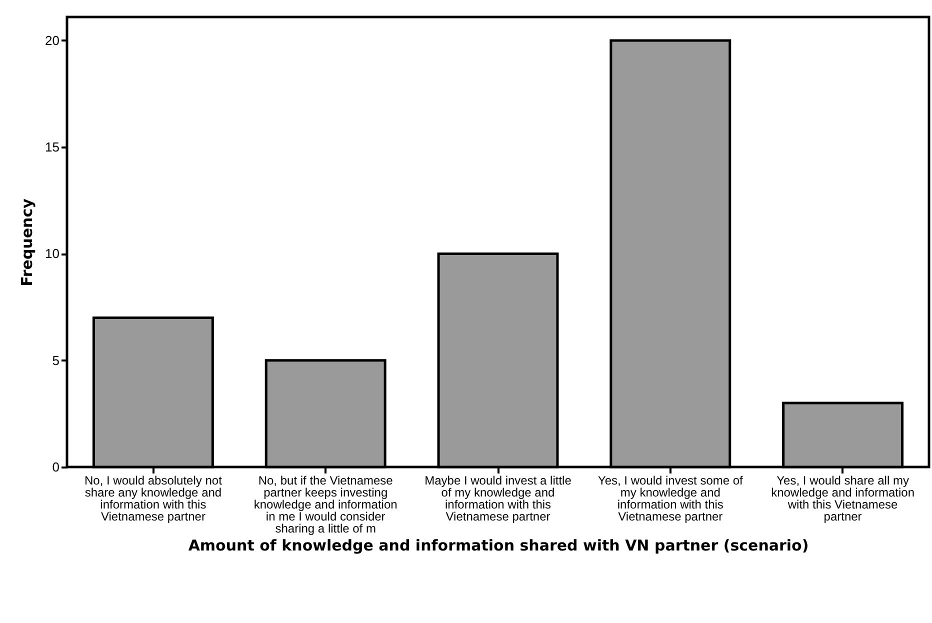 The width and height of the screenshot is (932, 623). Describe the element at coordinates (52, 147) in the screenshot. I see `y-tick-label: 15` at that location.